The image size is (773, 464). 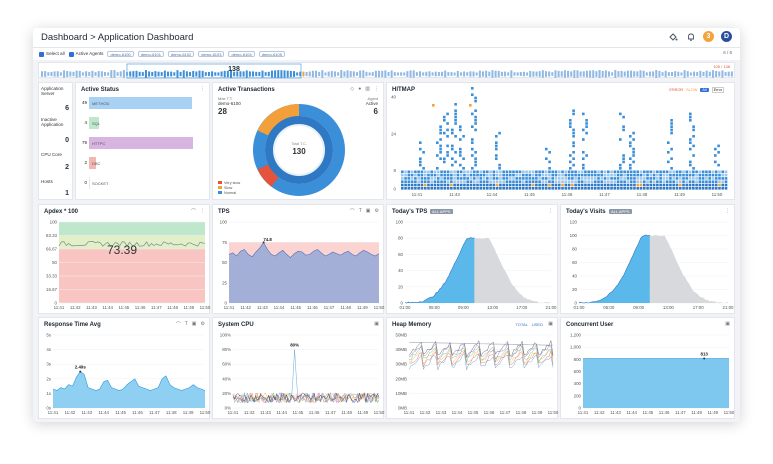 What do you see at coordinates (717, 90) in the screenshot?
I see `filter-error-toggle: Error` at bounding box center [717, 90].